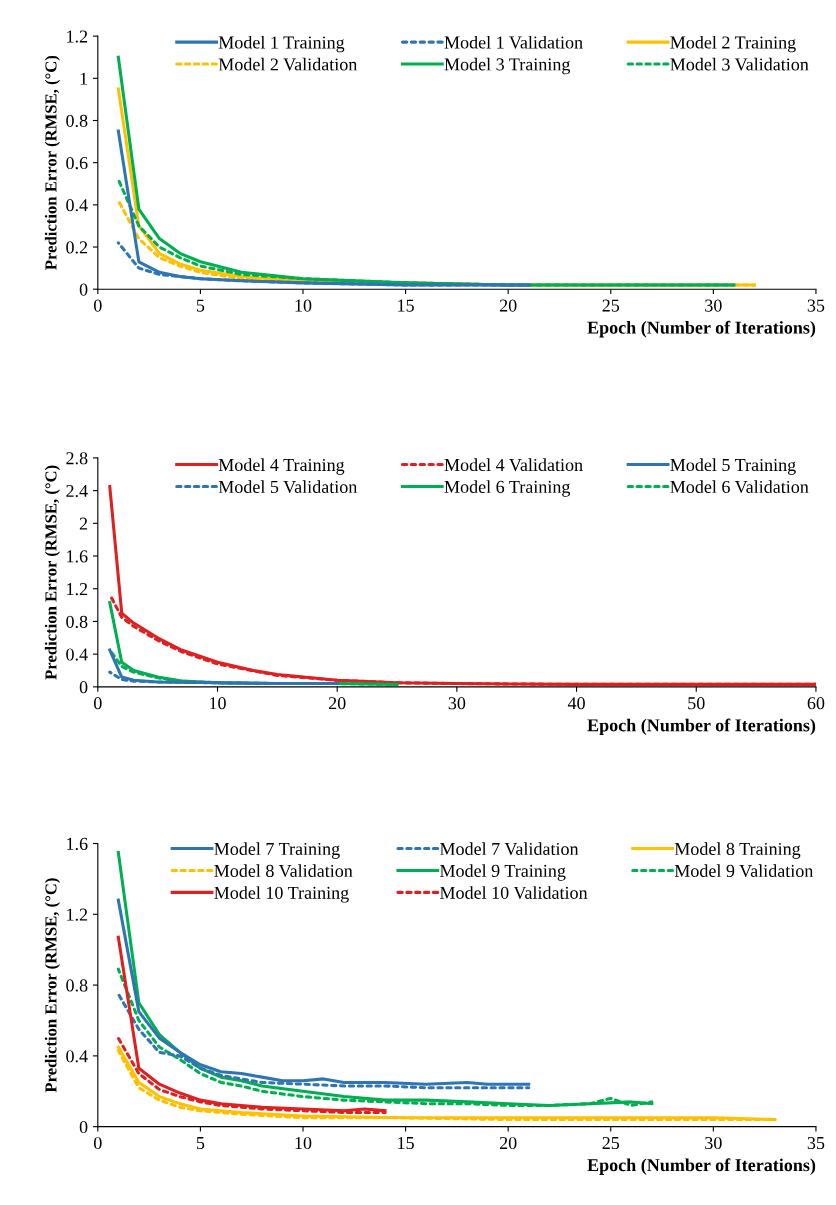 The width and height of the screenshot is (836, 1205). I want to click on y-tick-label: 2.4, so click(77, 491).